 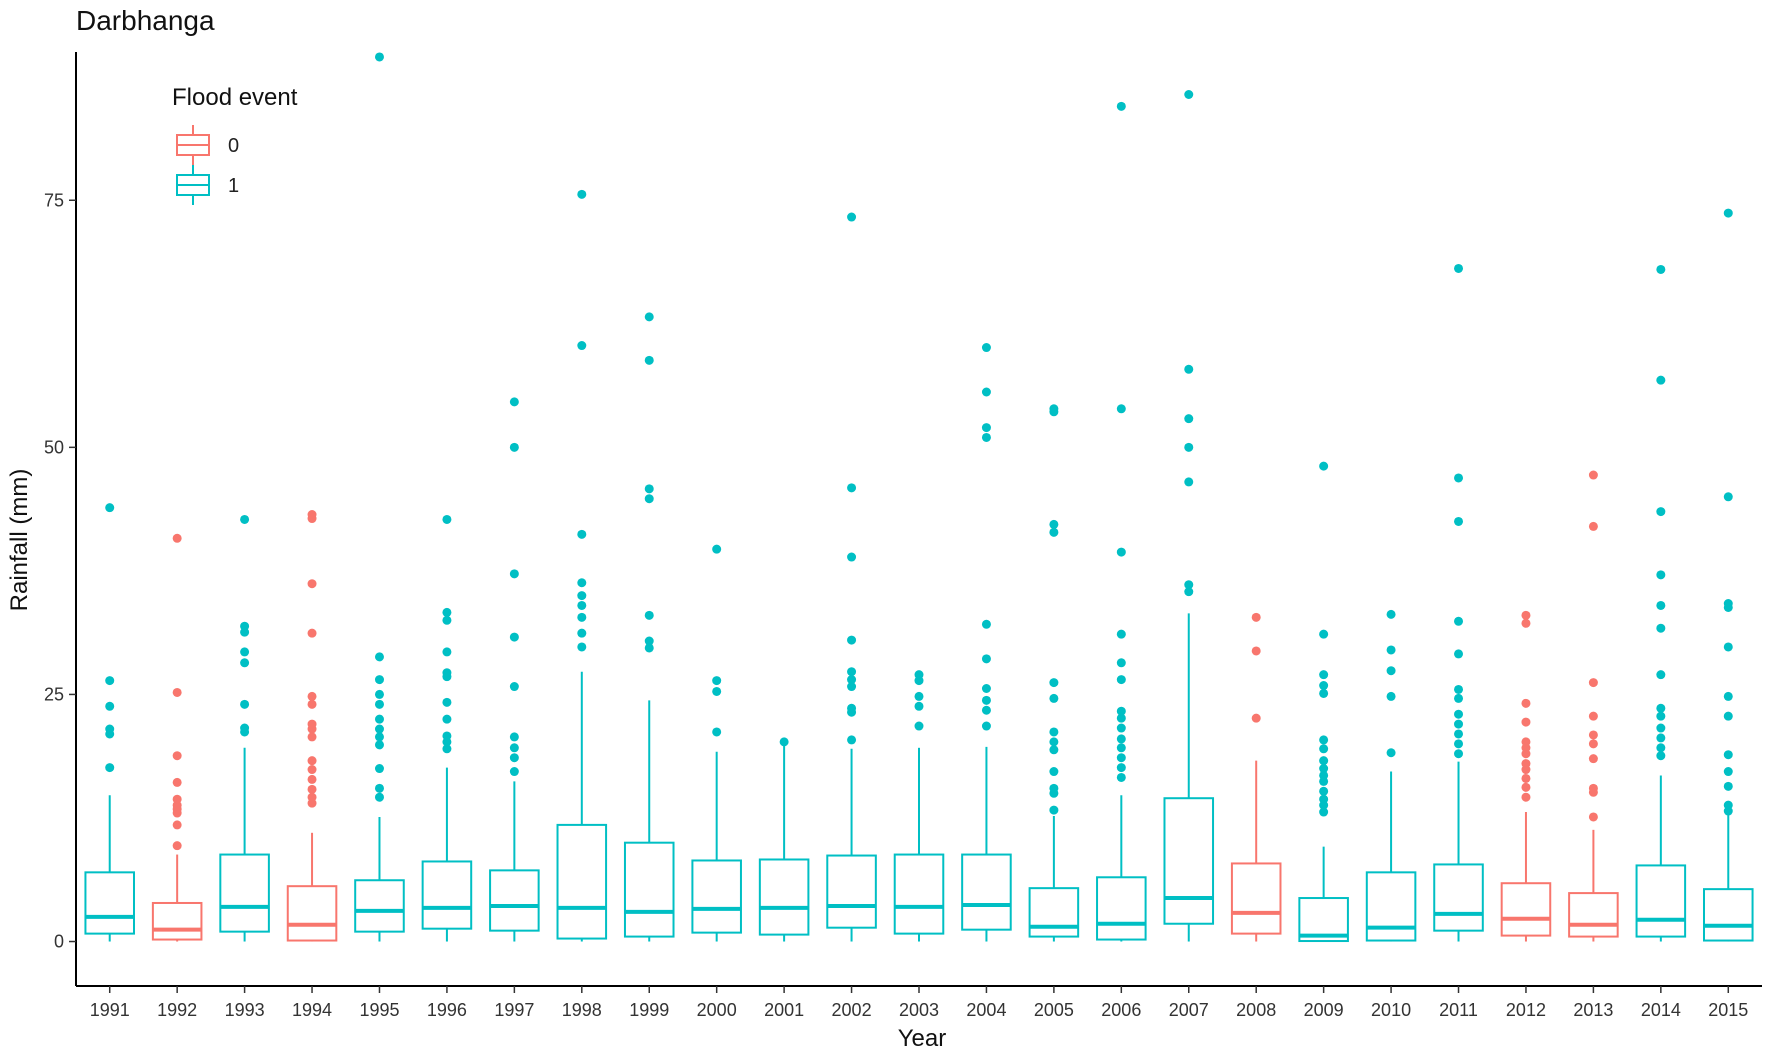 What do you see at coordinates (1661, 1010) in the screenshot?
I see `x-tick-label: 2014` at bounding box center [1661, 1010].